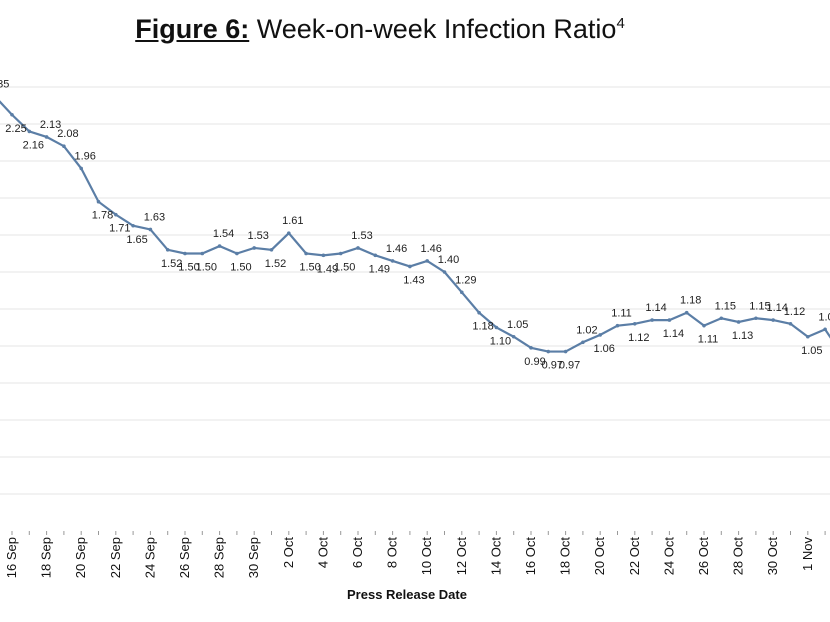 This screenshot has height=622, width=830. Describe the element at coordinates (465, 280) in the screenshot. I see `data-label: 1.29` at that location.